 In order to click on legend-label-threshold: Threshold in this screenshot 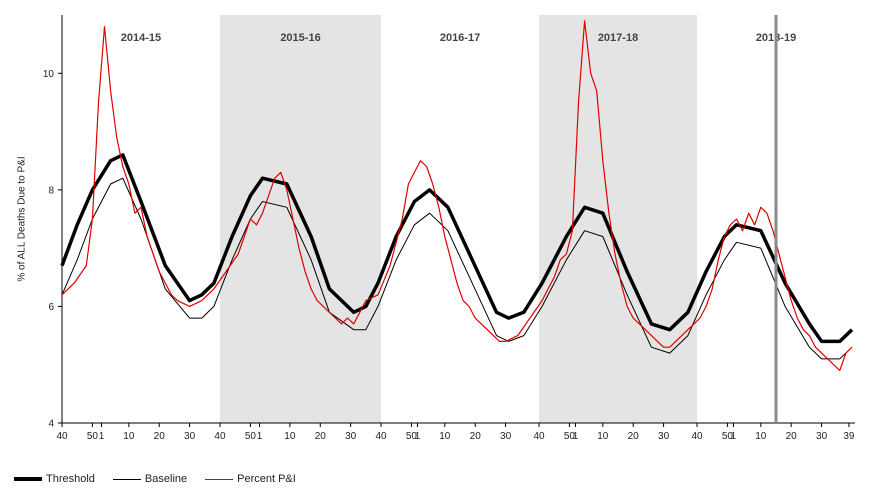, I will do `click(70, 479)`.